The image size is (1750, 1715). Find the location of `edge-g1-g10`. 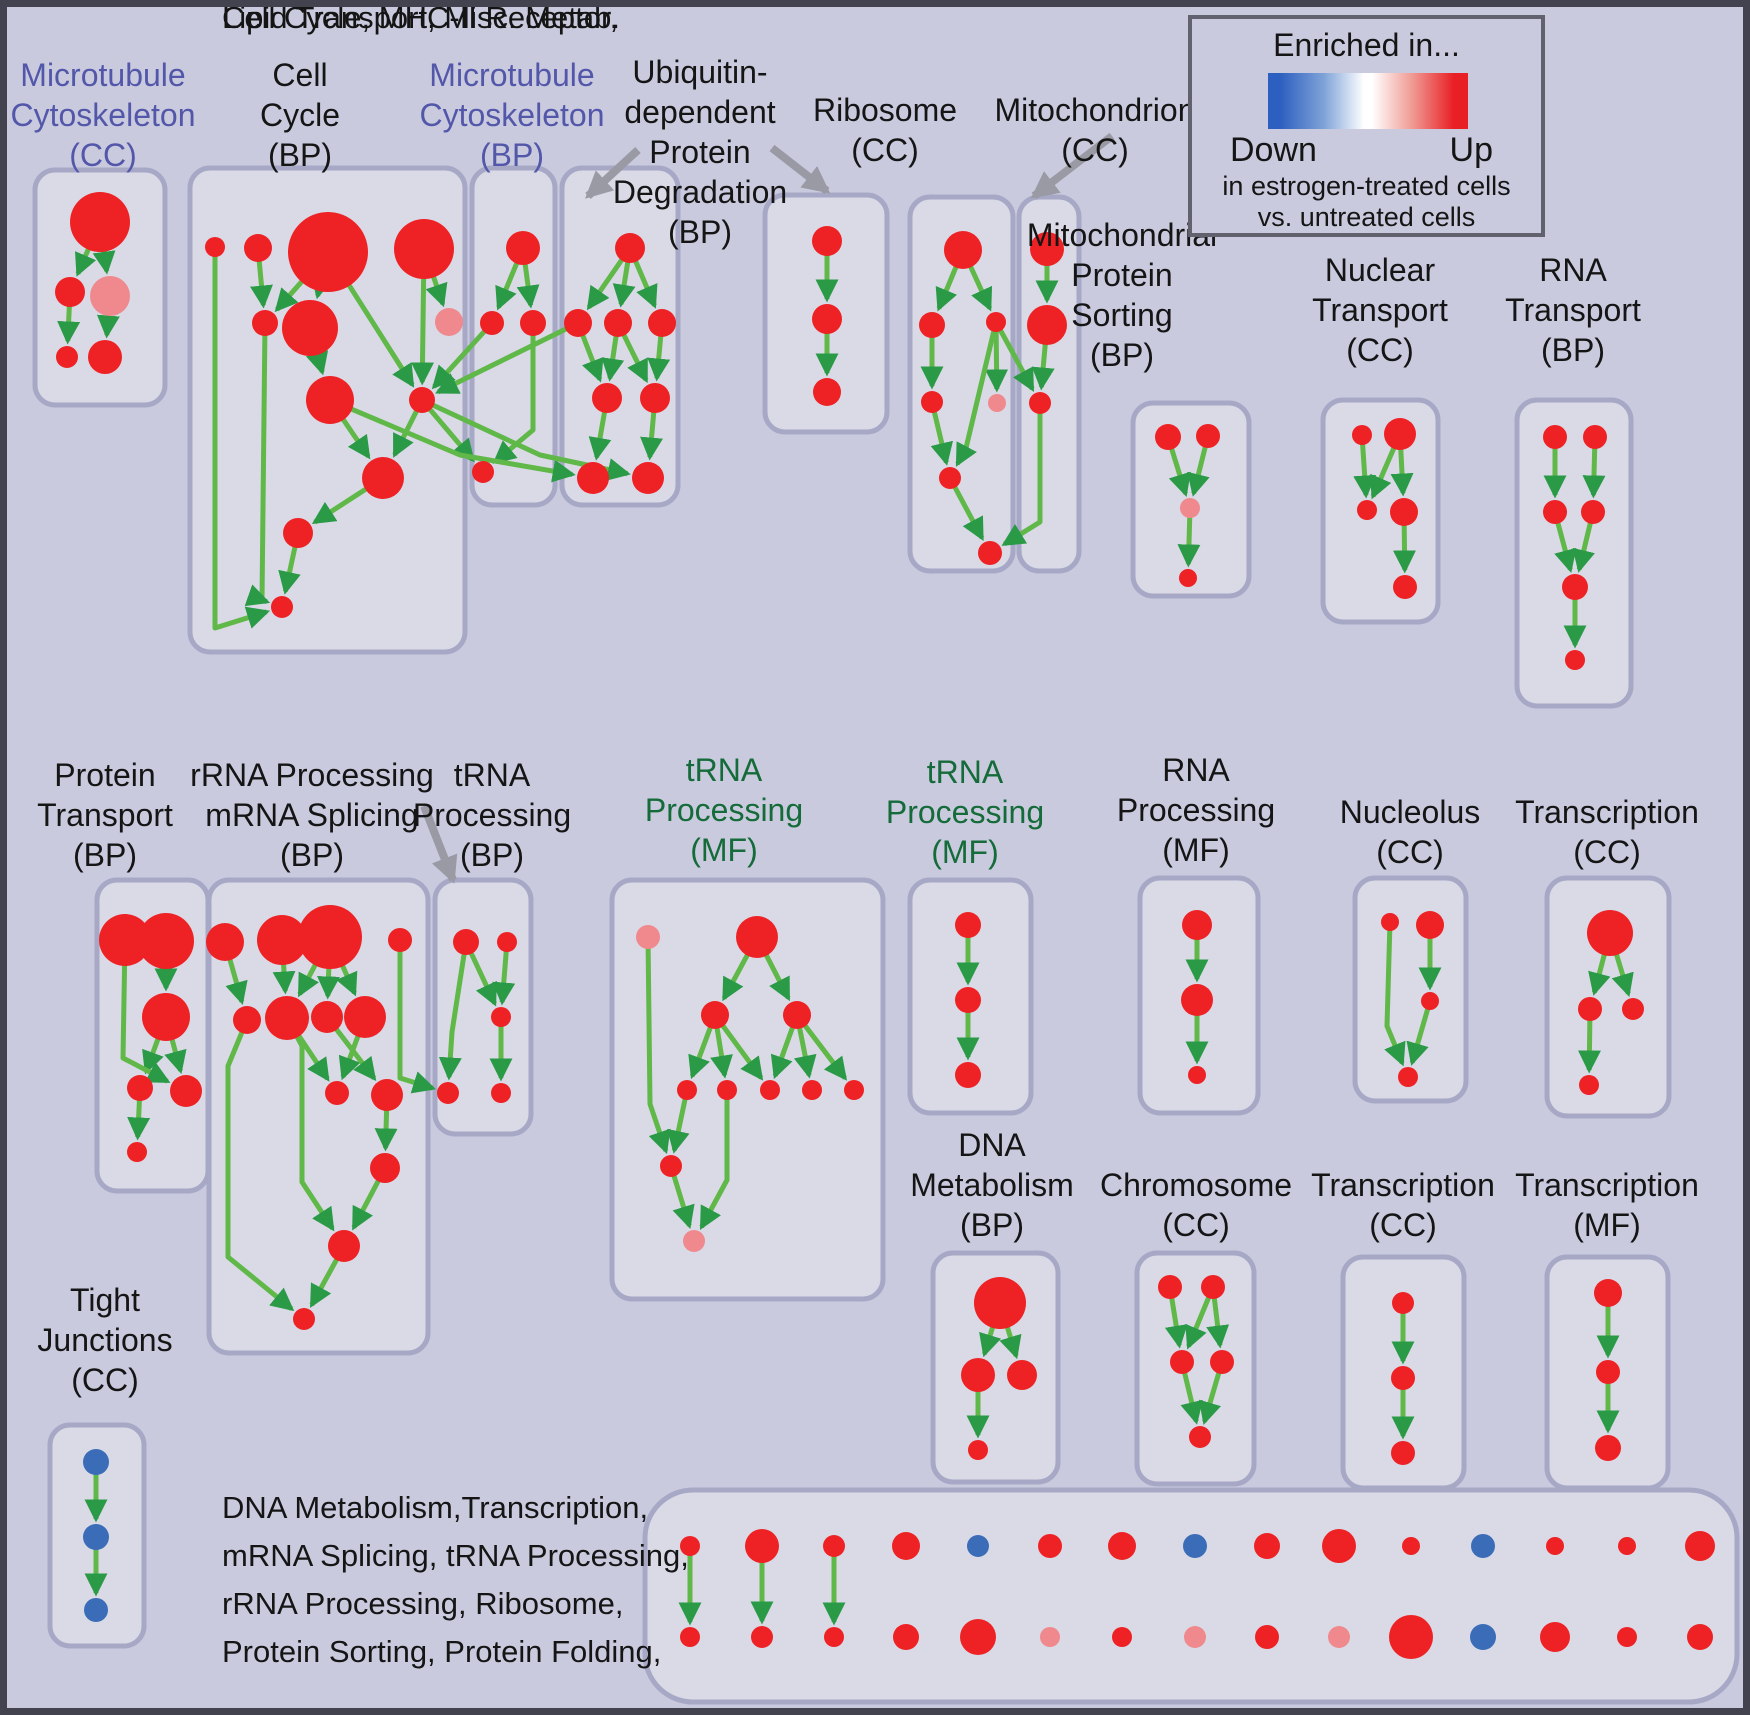

edge-g1-g10 is located at coordinates (658, 1045).